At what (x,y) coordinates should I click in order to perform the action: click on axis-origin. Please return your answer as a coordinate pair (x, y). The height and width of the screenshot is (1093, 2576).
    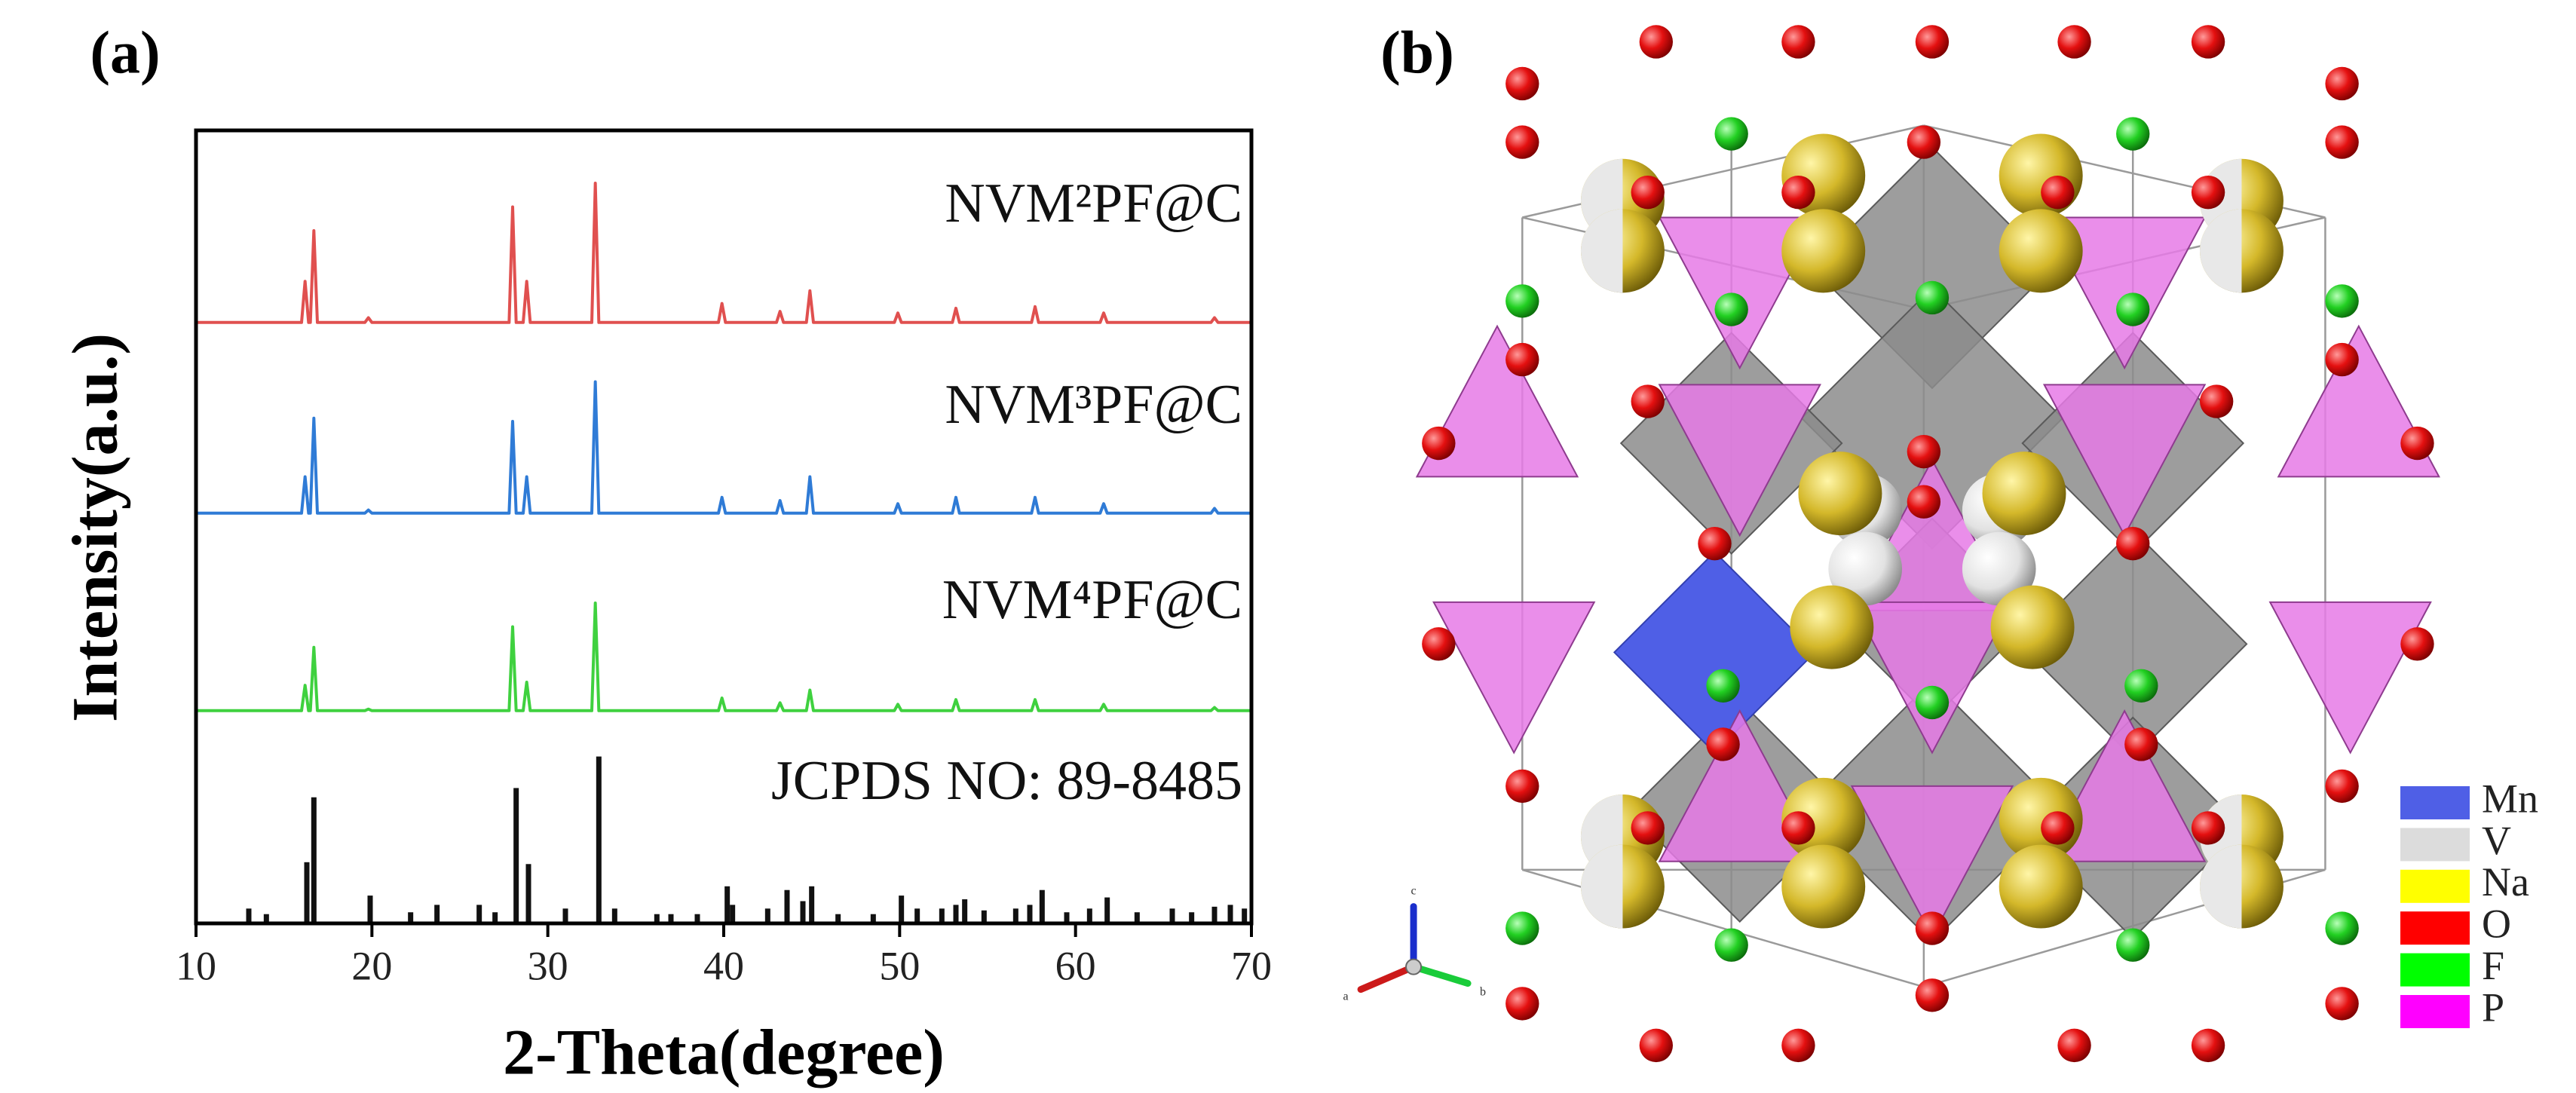
    Looking at the image, I should click on (1414, 967).